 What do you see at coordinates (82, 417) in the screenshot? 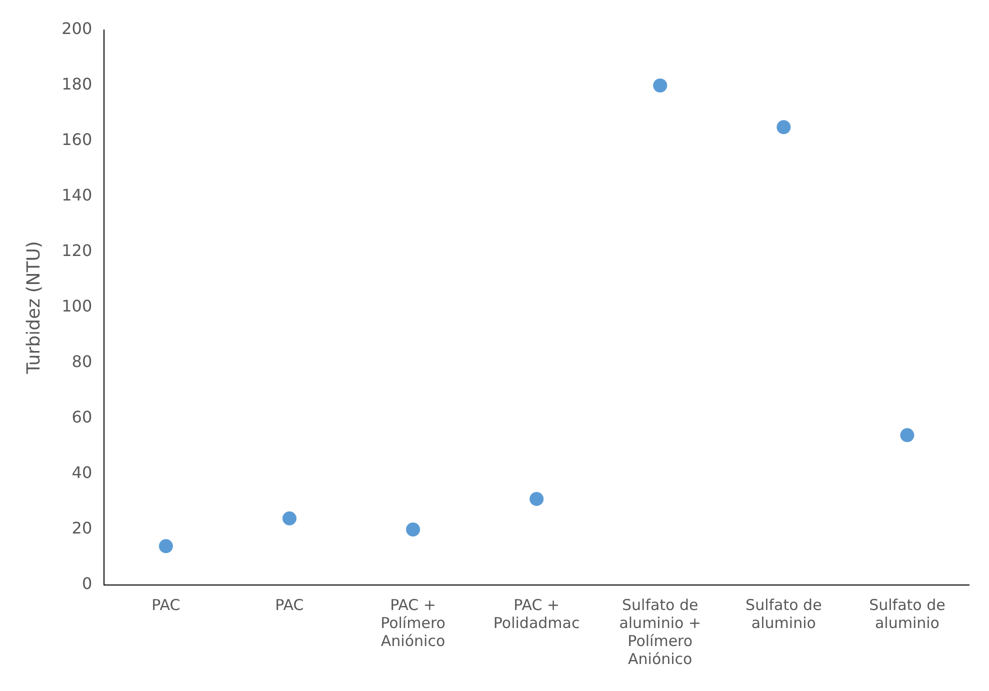
I see `y-tick-label: 60` at bounding box center [82, 417].